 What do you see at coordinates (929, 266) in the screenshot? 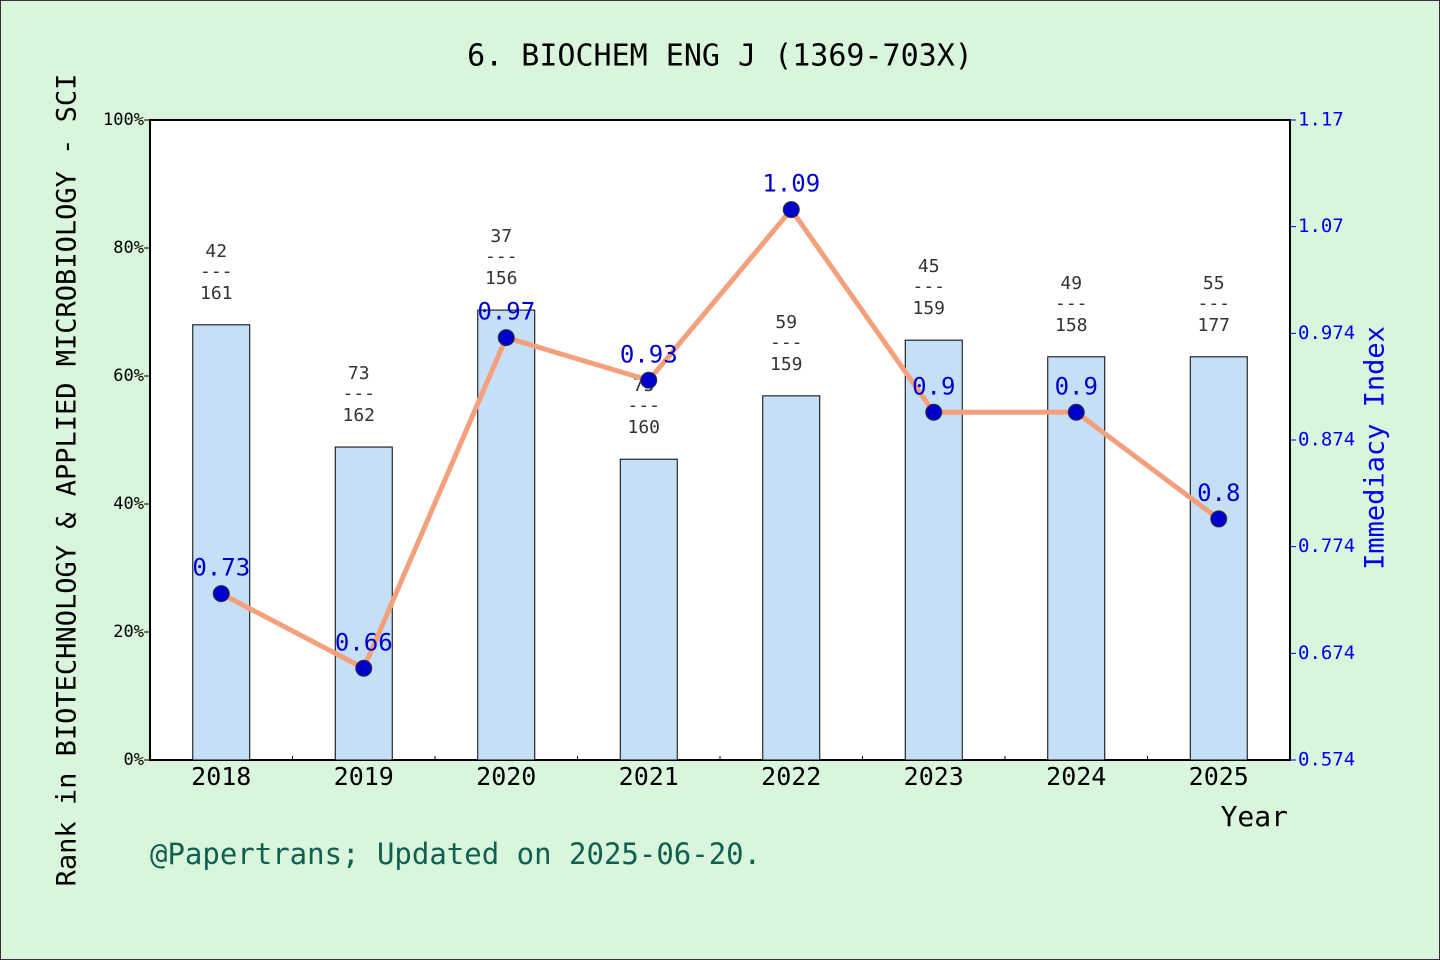
I see `rank-label: 45` at bounding box center [929, 266].